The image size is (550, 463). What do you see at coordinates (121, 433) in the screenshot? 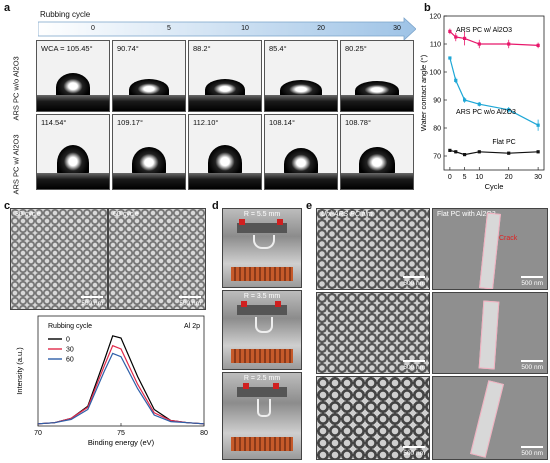
I see `x-tick-label: 75` at bounding box center [121, 433].